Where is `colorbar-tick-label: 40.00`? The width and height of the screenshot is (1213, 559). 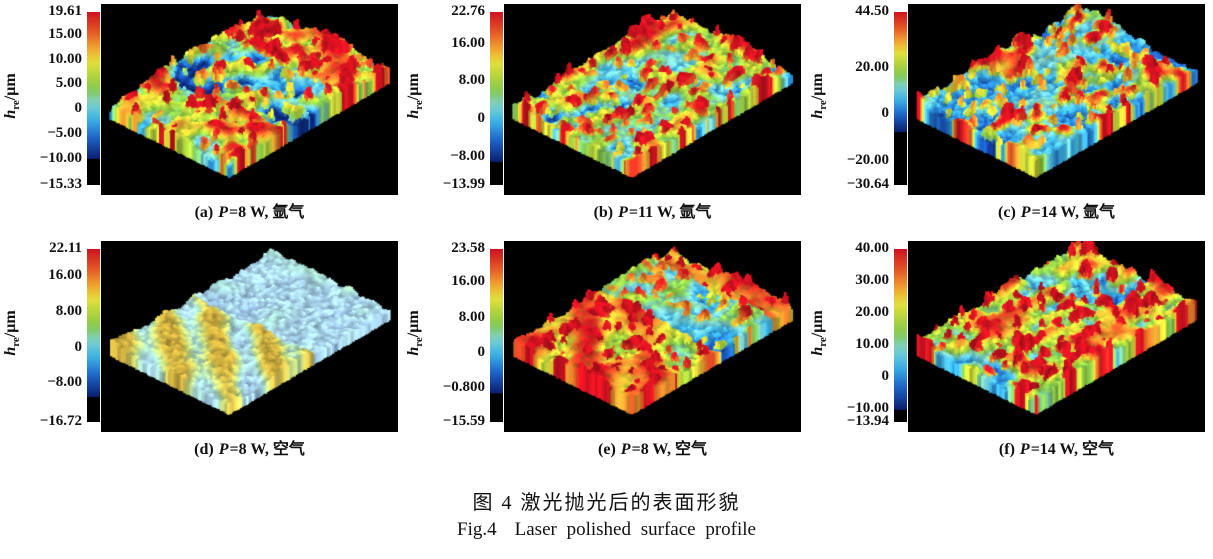
colorbar-tick-label: 40.00 is located at coordinates (872, 248).